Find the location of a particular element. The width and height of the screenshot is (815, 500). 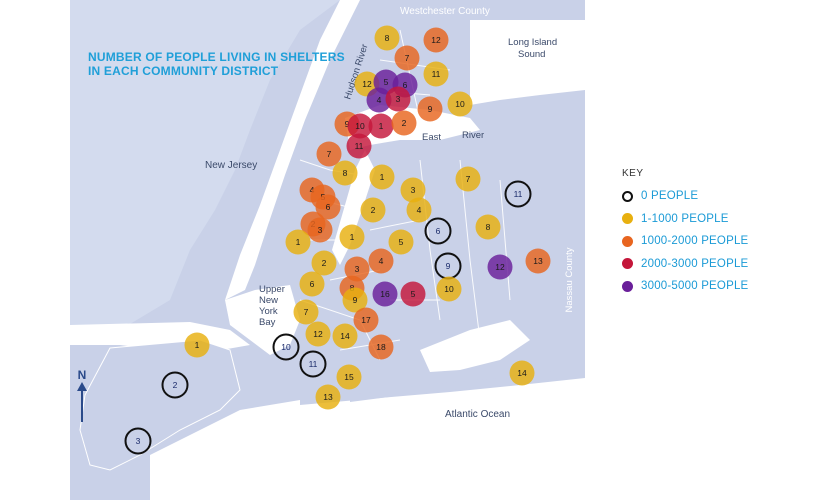

legend-item-high: 2000-3000 PEOPLE is located at coordinates (712, 264).